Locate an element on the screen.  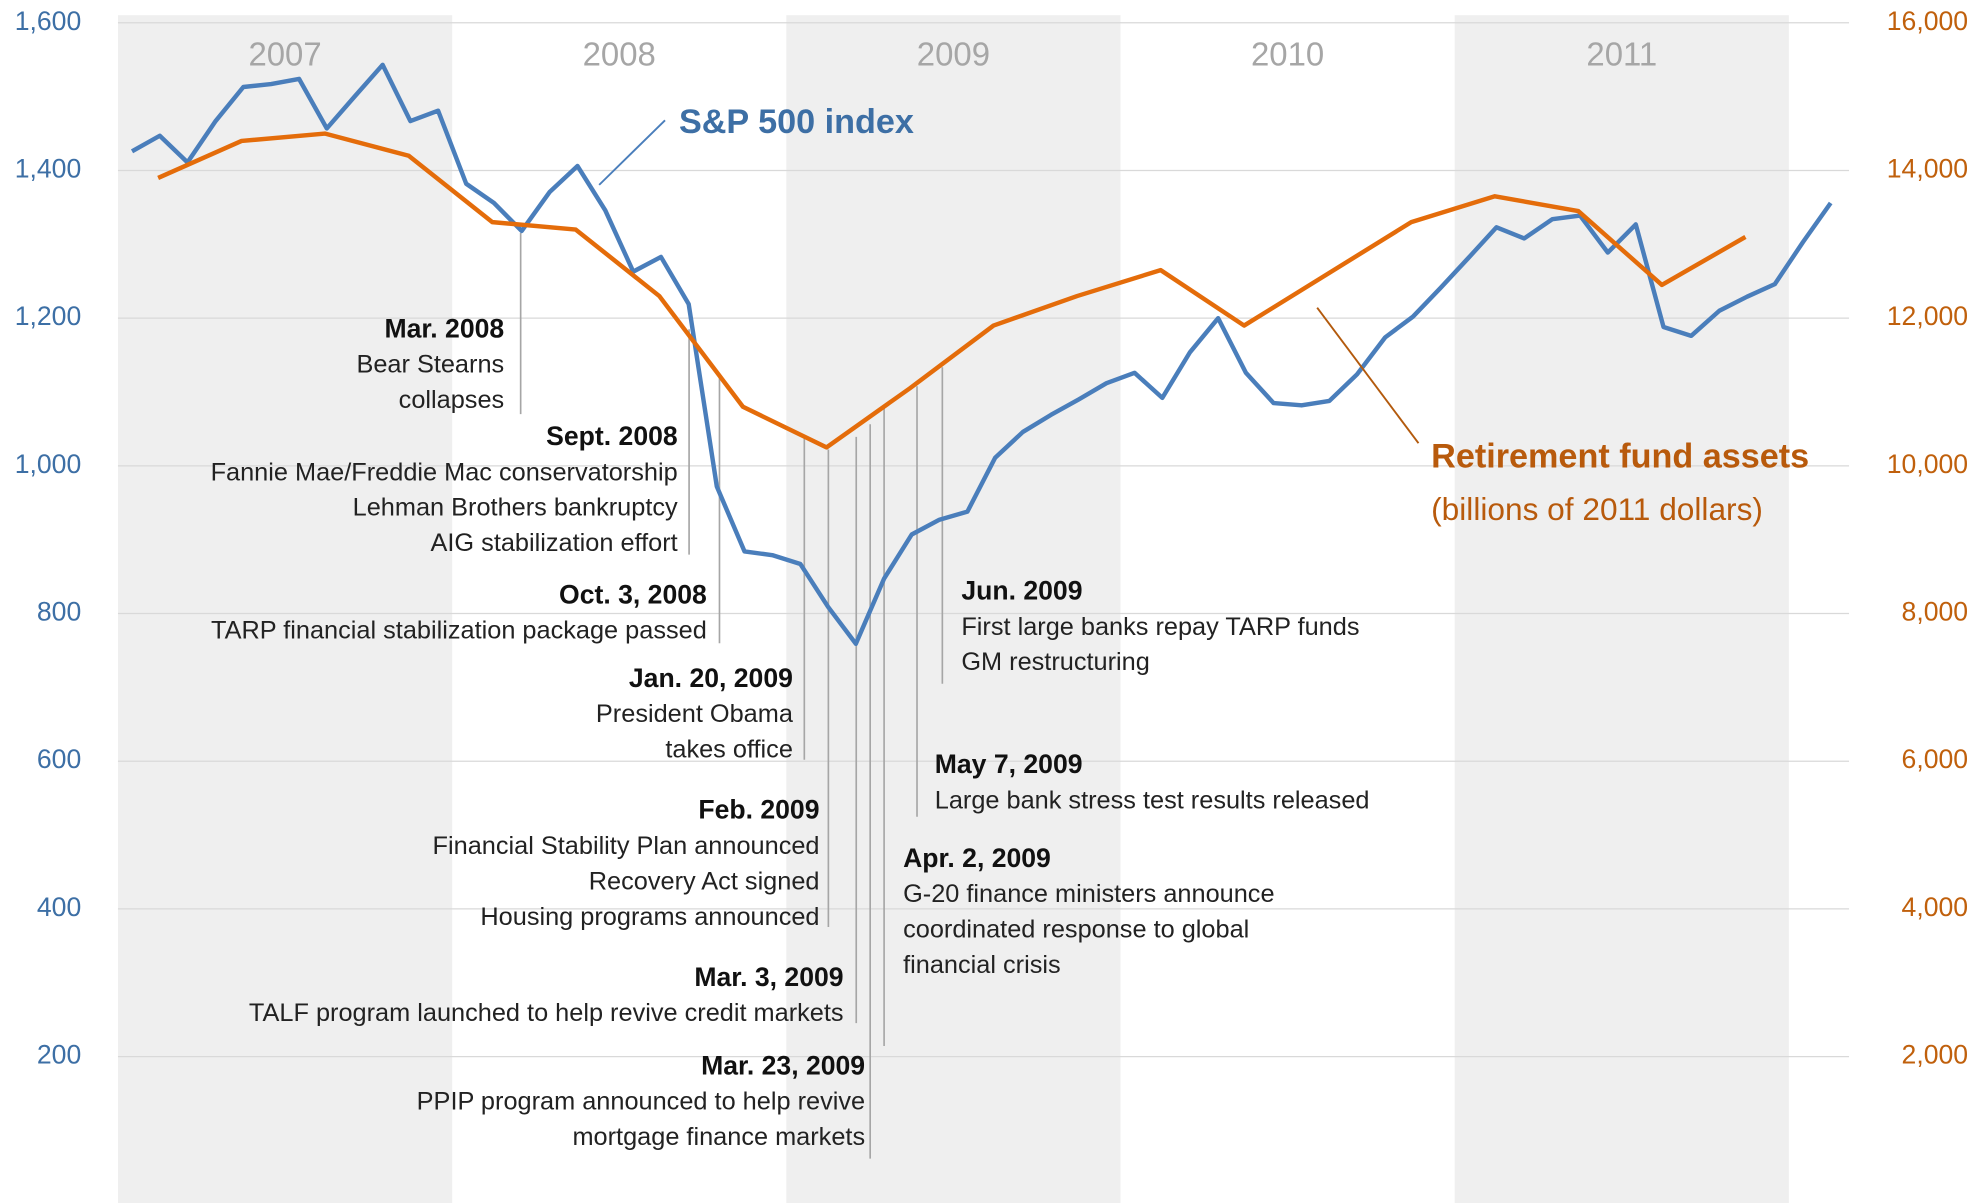
series-subtitle: (billions of 2011 dollars) is located at coordinates (1597, 509).